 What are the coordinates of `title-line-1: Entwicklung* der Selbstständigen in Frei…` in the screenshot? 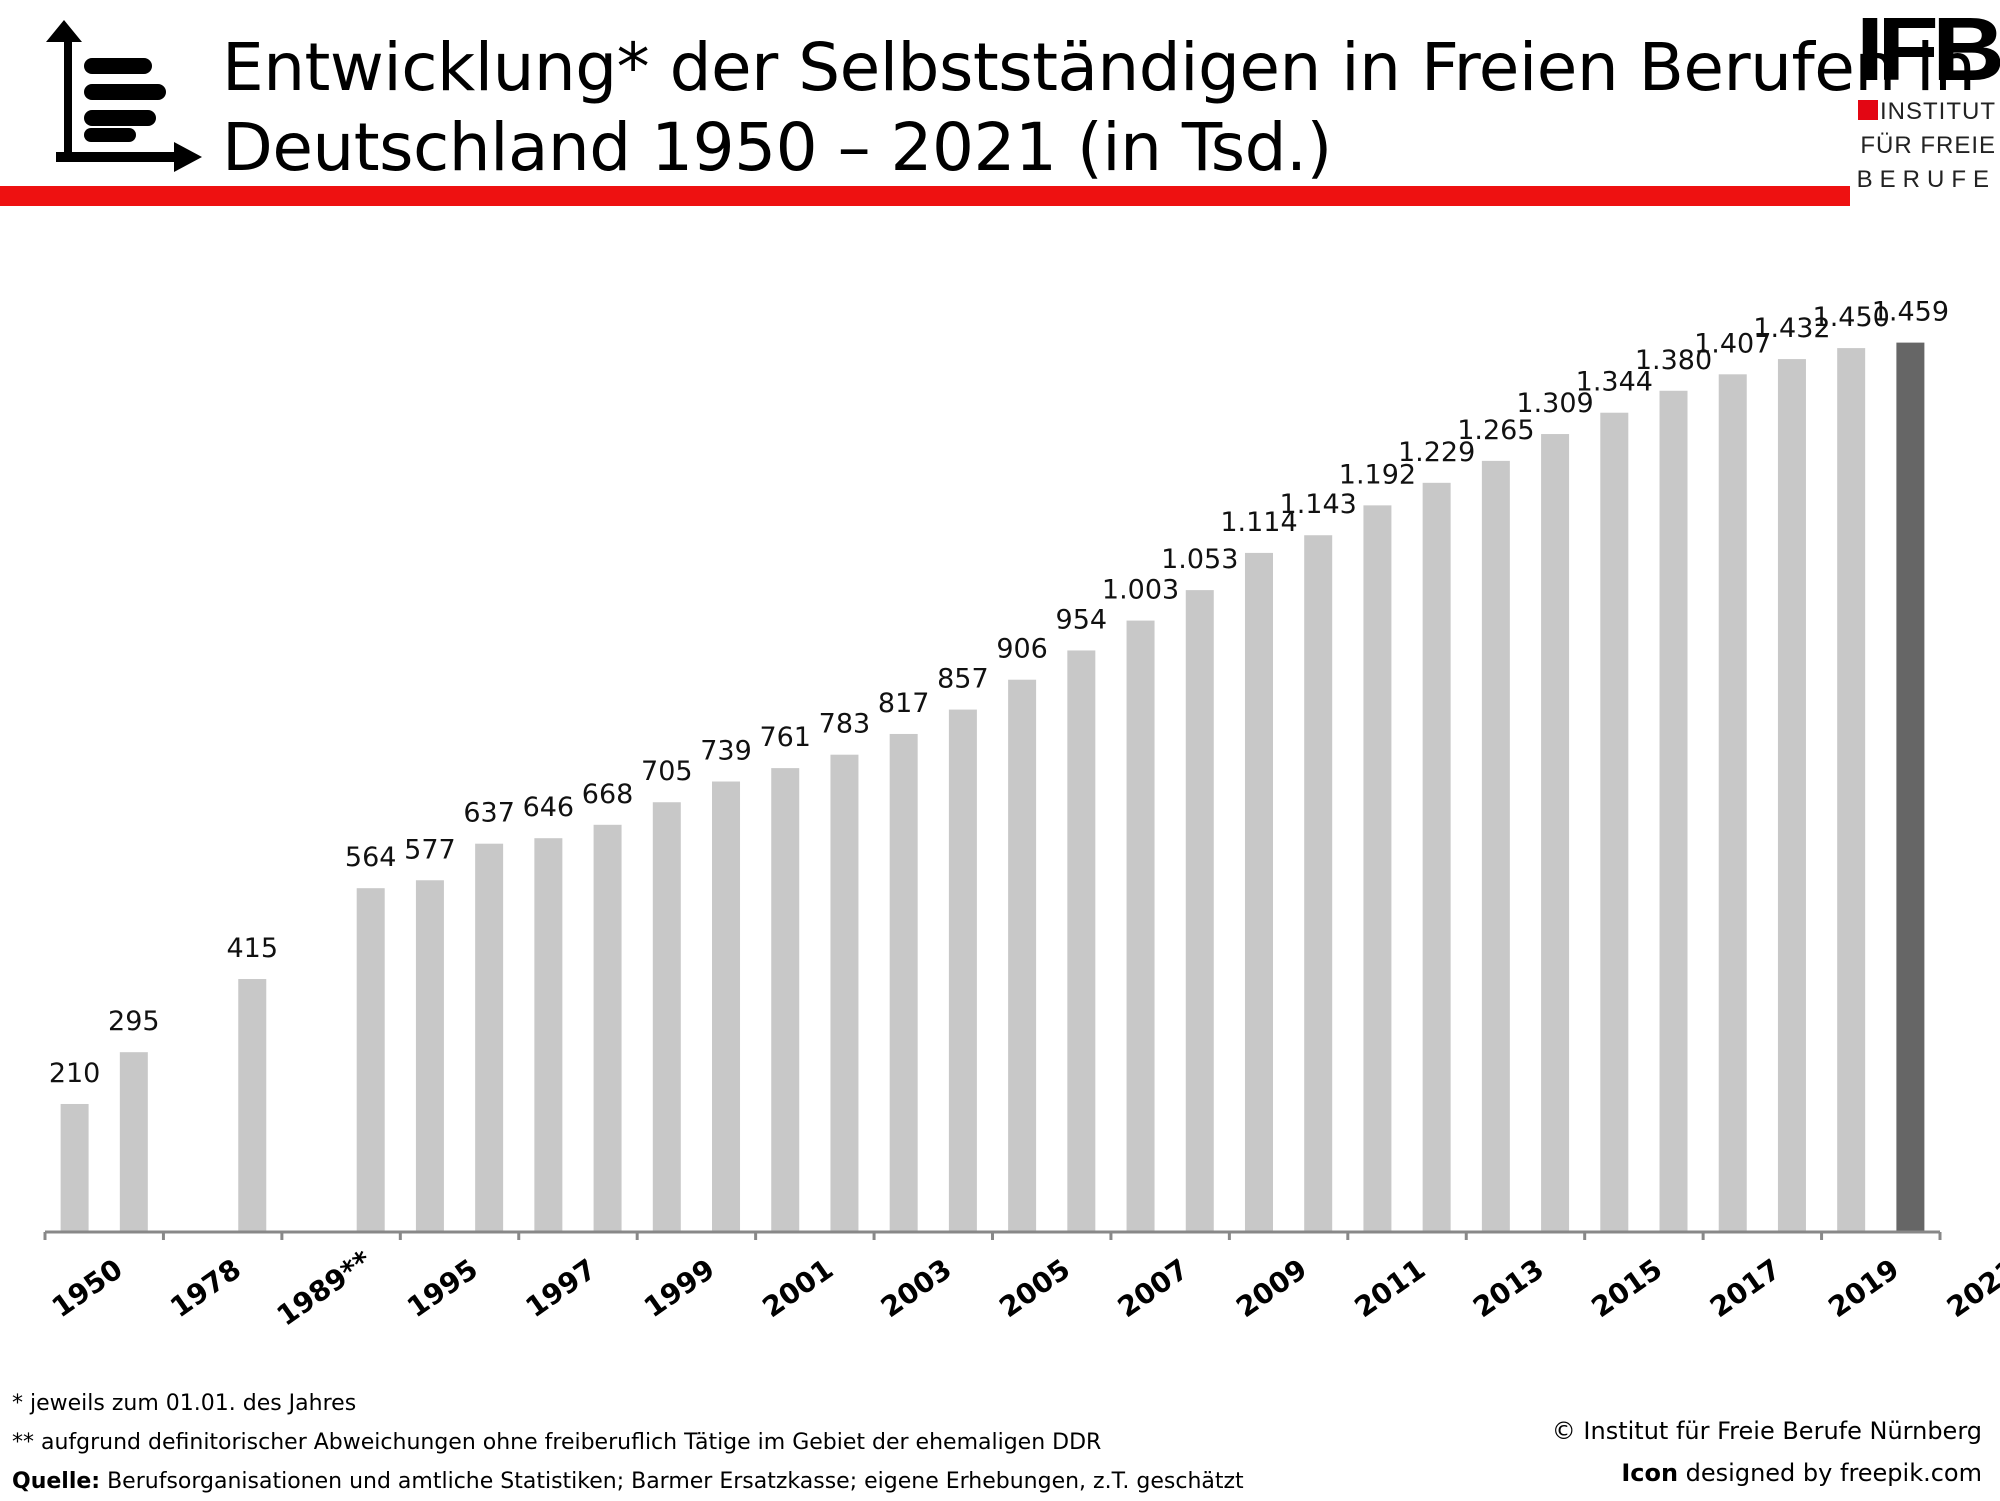 It's located at (1099, 67).